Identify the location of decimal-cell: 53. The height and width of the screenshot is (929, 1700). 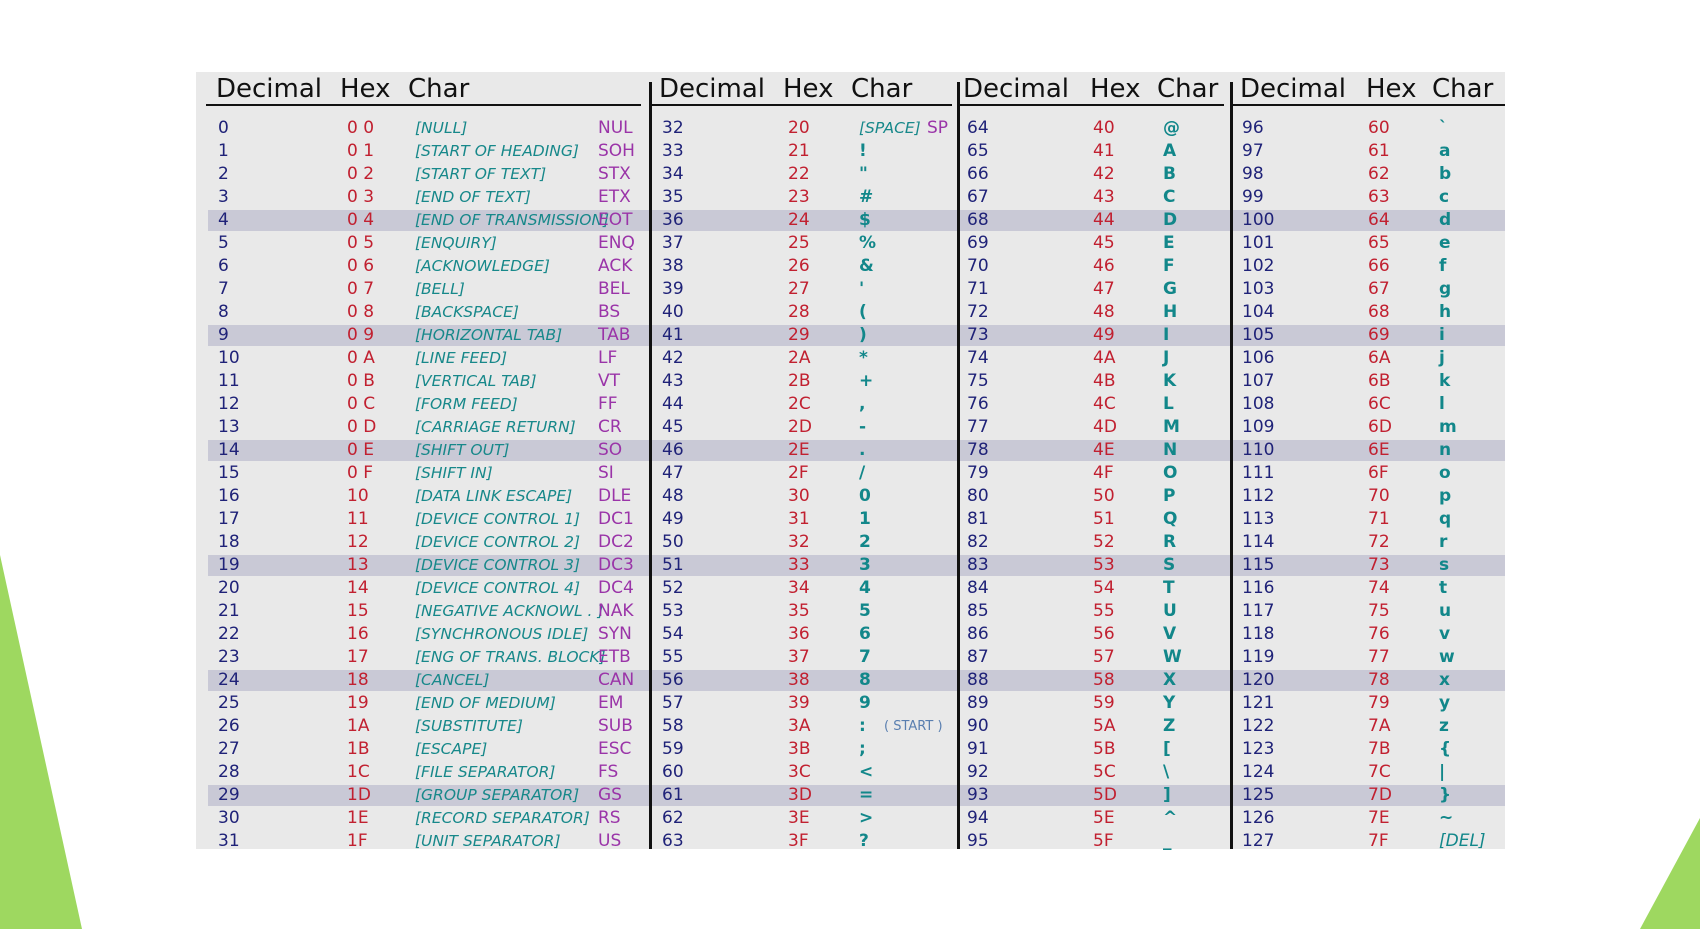
(673, 611).